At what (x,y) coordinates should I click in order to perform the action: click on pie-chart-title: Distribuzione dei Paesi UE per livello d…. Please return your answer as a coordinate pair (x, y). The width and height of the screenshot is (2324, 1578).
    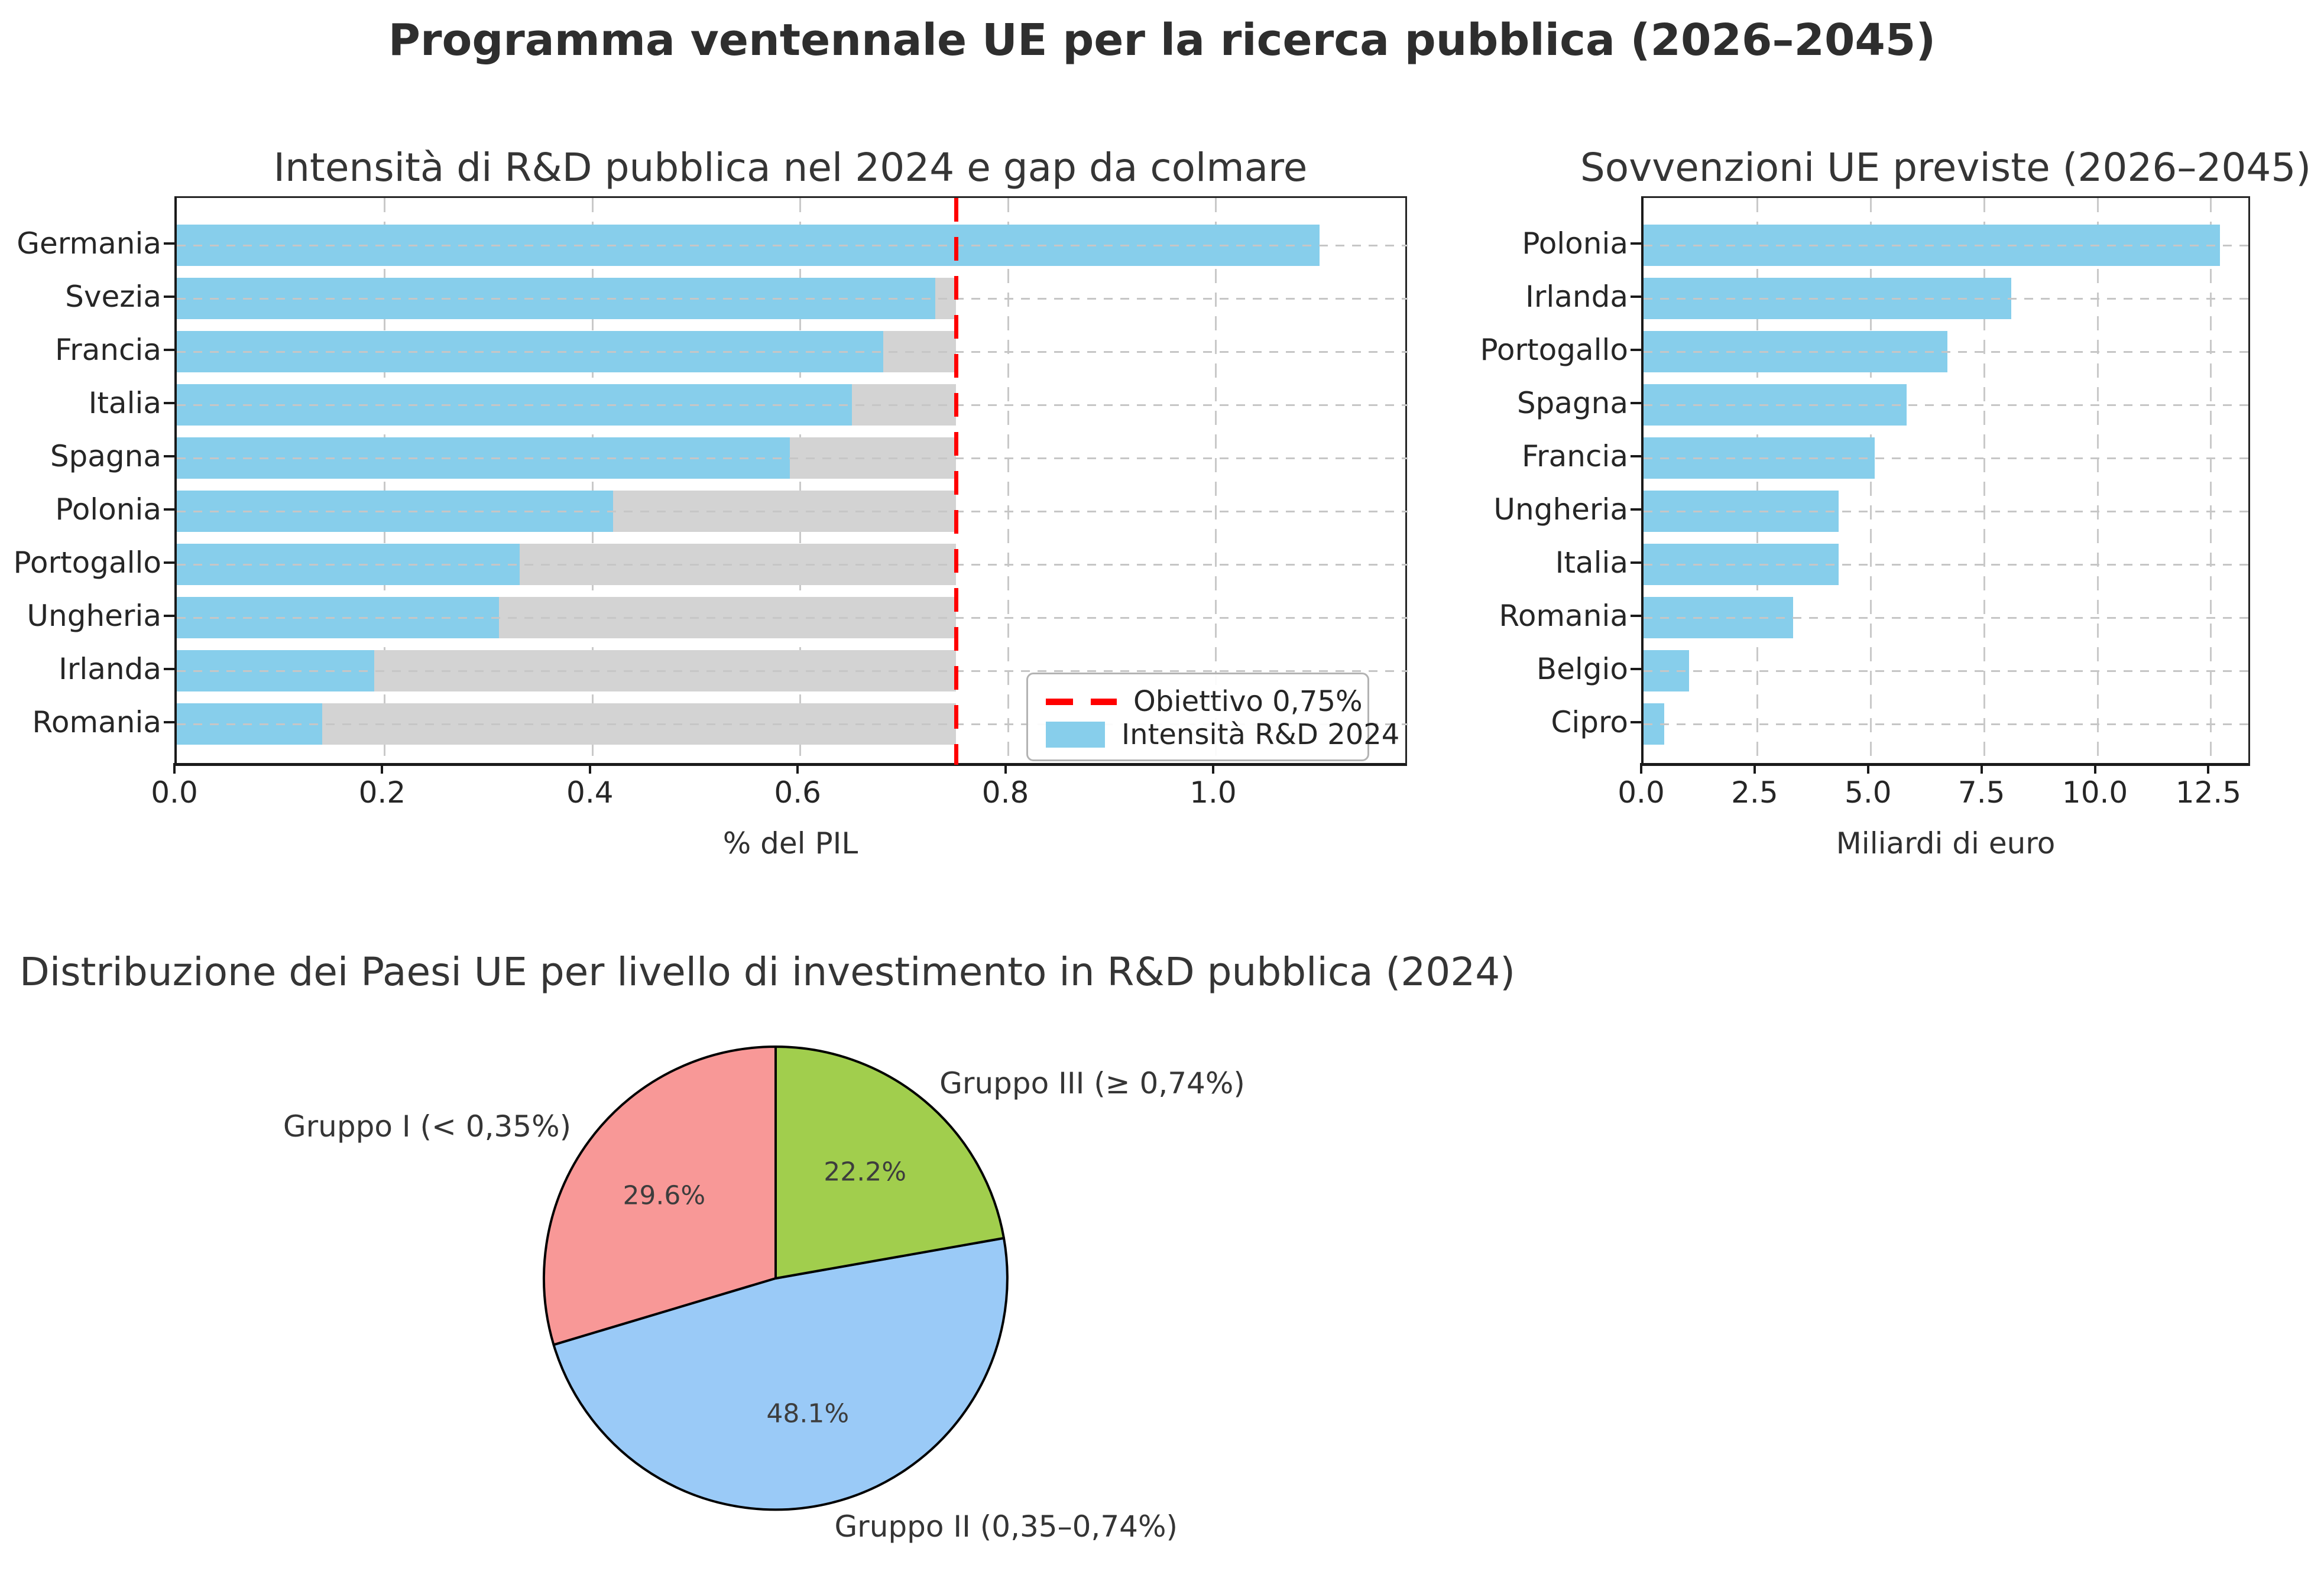
    Looking at the image, I should click on (768, 972).